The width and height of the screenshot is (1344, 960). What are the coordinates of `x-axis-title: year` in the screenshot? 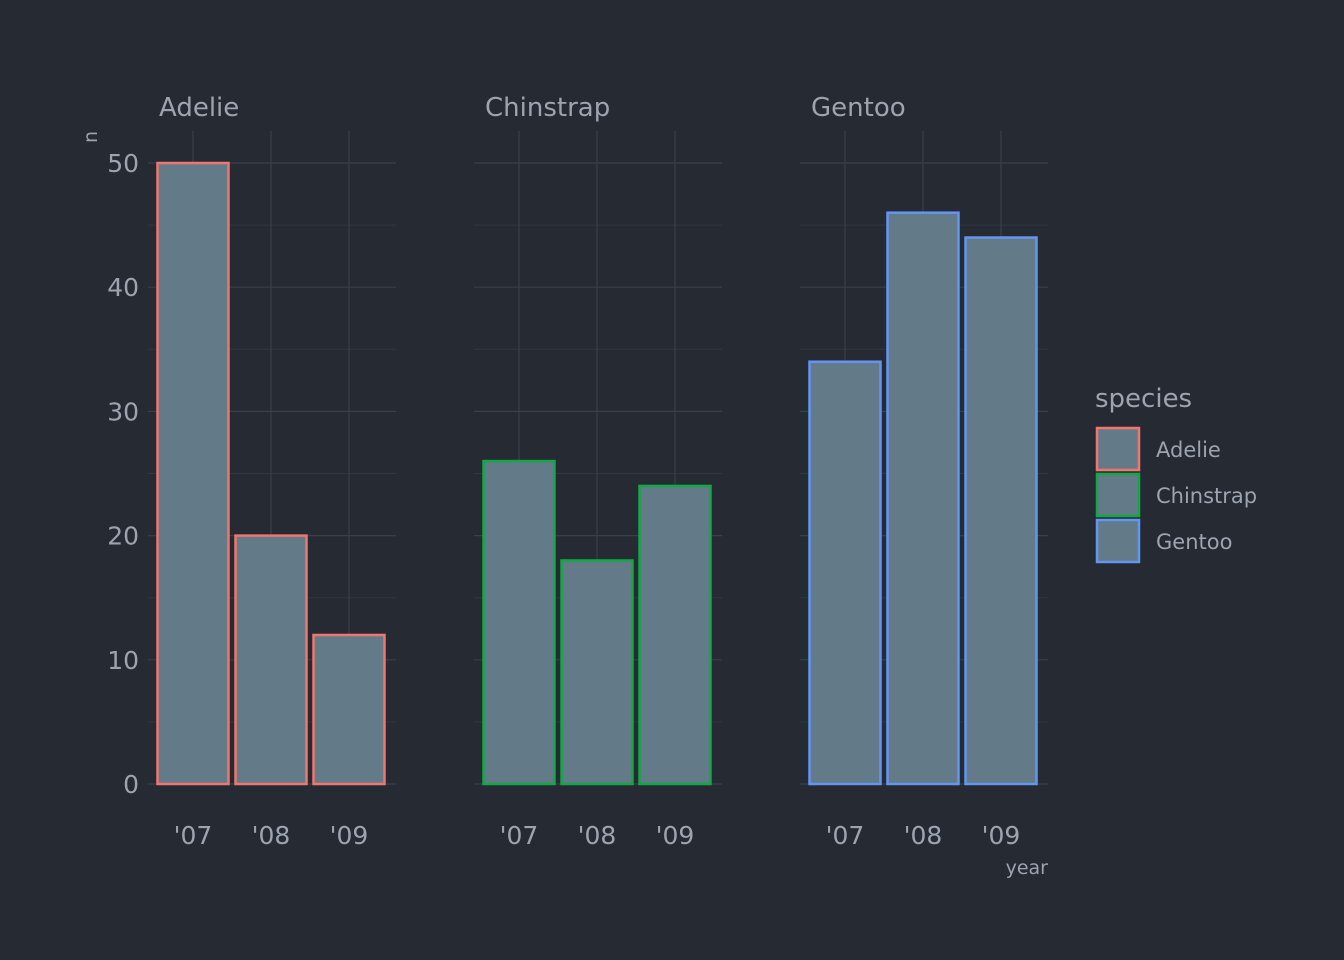 It's located at (1027, 868).